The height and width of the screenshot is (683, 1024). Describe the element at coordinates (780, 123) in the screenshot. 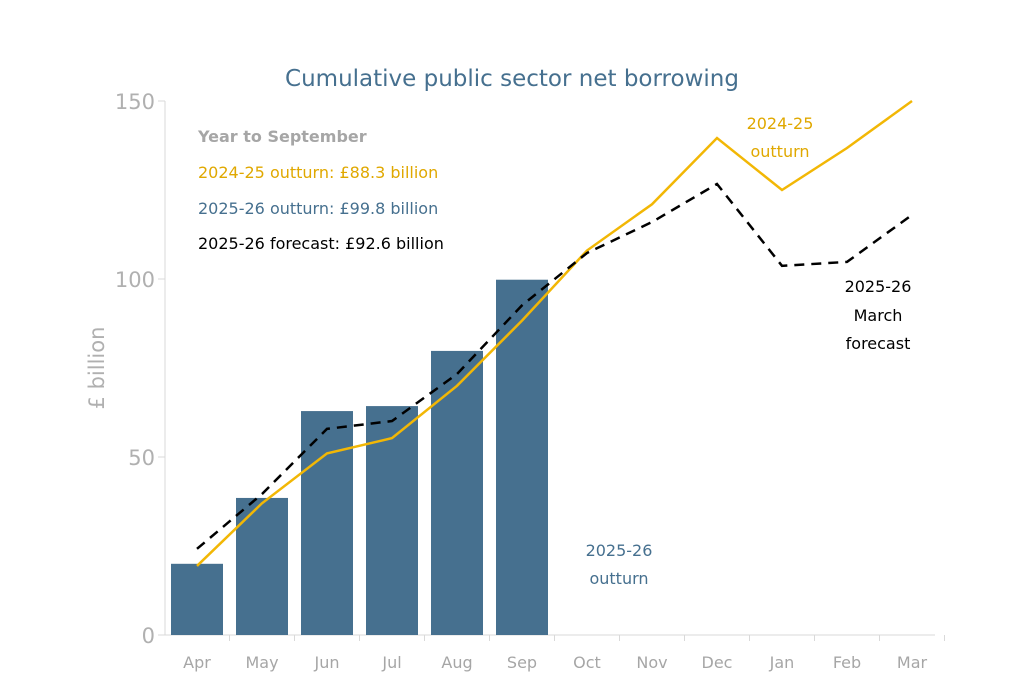

I see `label-2024-25-l1: 2024-25` at that location.